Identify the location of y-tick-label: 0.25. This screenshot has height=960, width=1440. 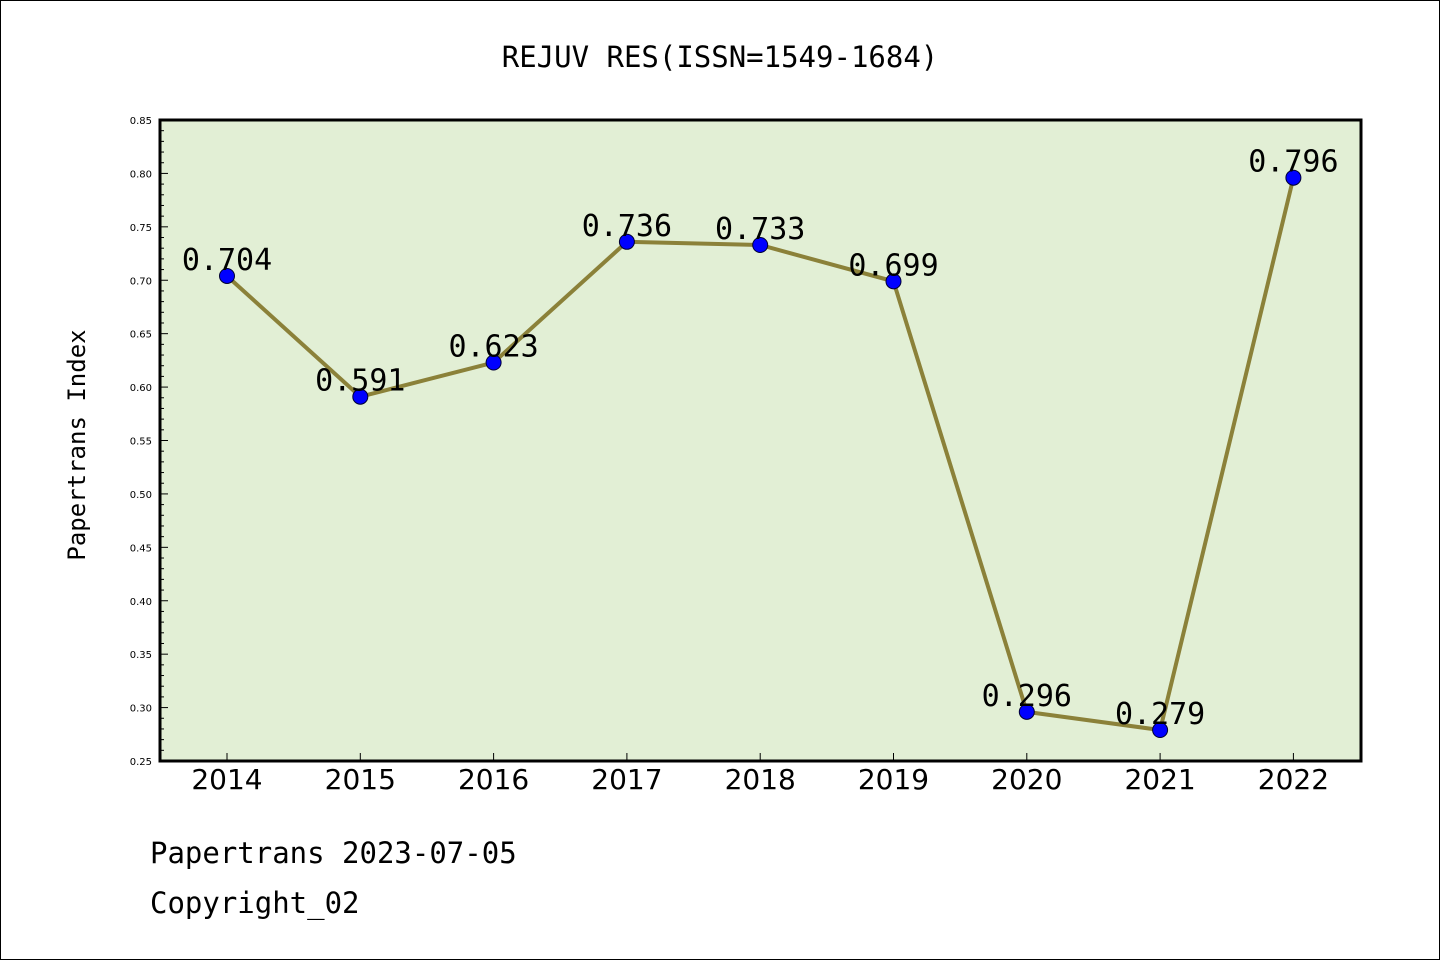
(141, 762).